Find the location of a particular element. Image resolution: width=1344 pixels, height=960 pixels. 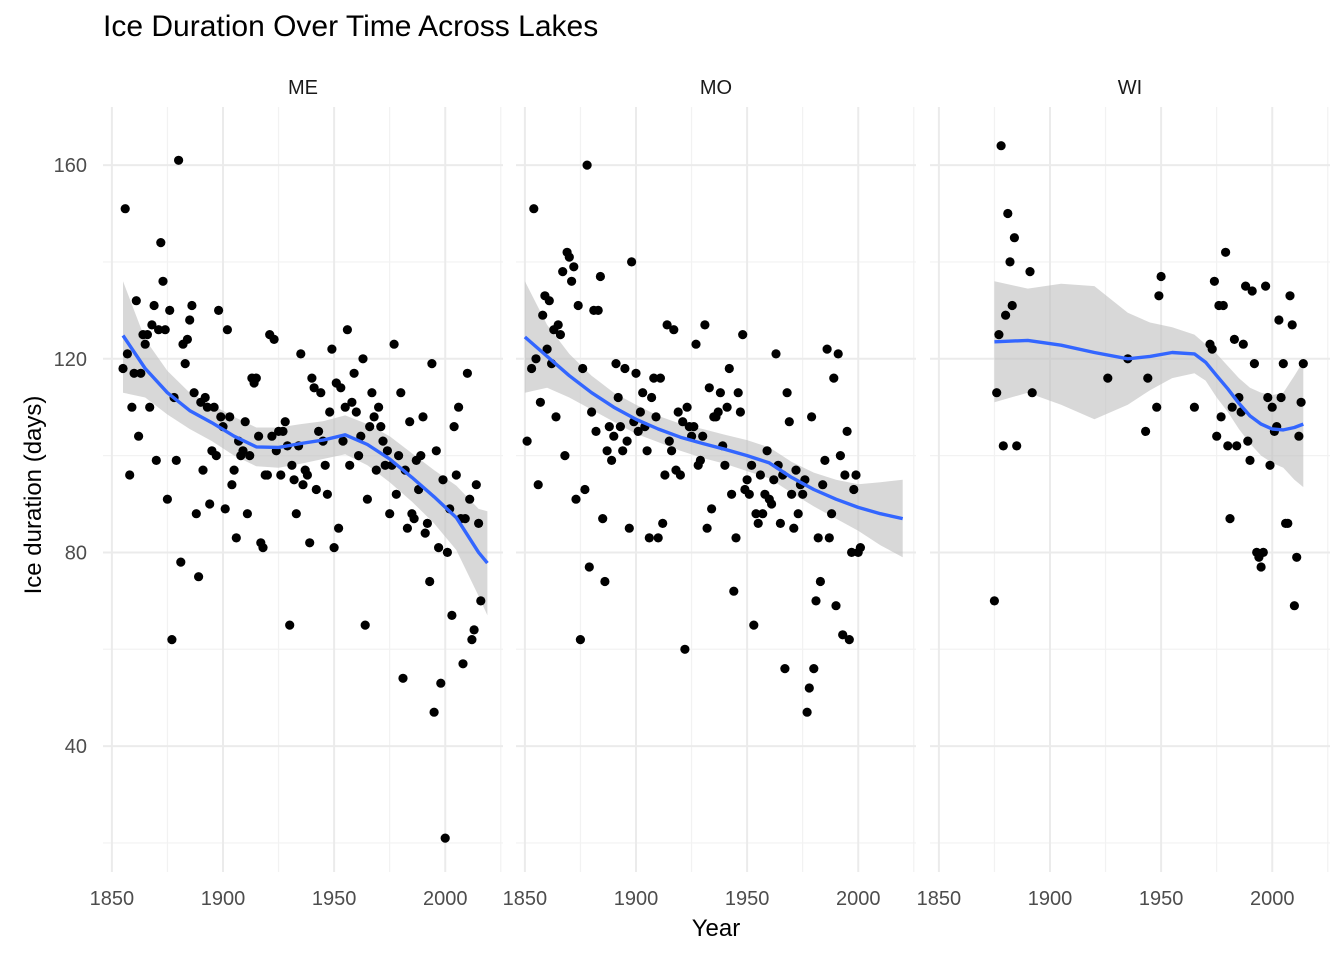

trend-line is located at coordinates (1149, 385).